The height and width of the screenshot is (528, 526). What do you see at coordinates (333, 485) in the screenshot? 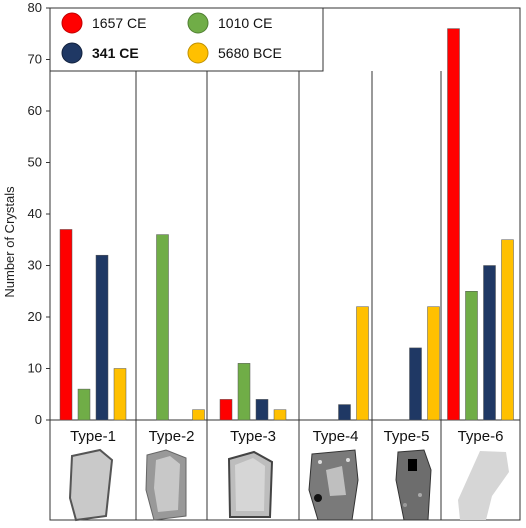
I see `crystal-type-4-image` at bounding box center [333, 485].